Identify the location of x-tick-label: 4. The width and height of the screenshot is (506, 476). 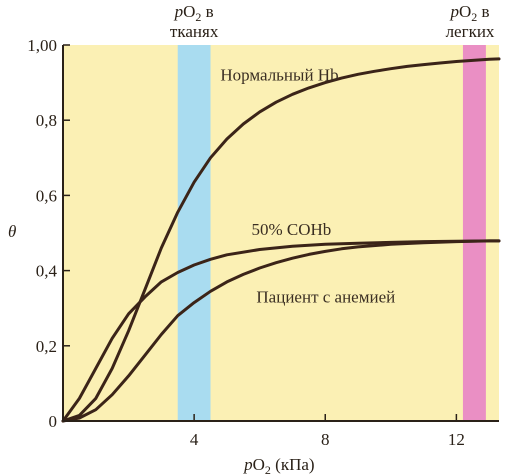
(194, 439).